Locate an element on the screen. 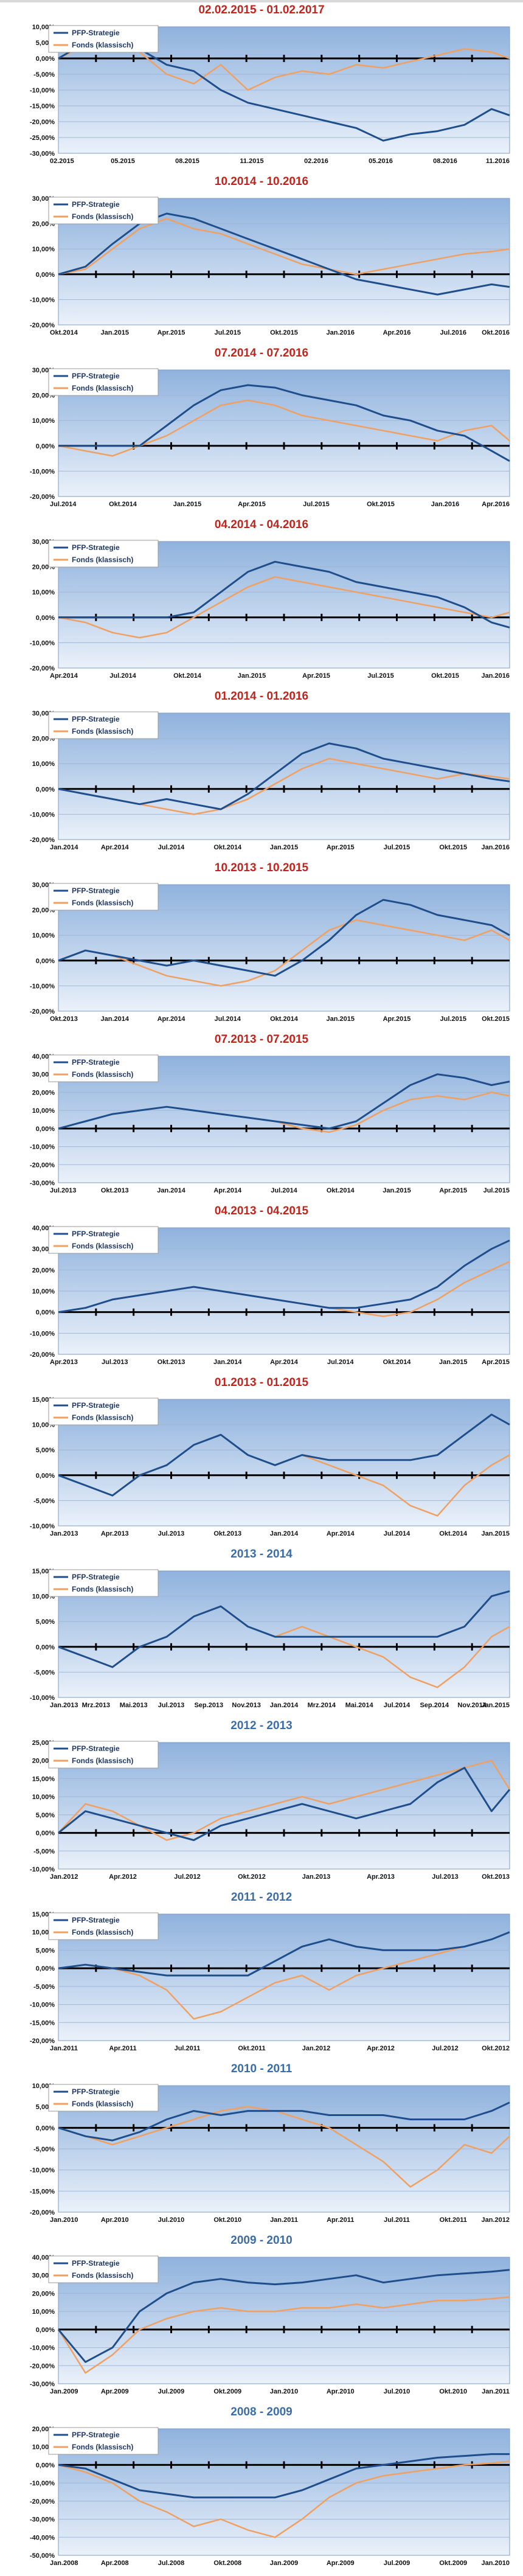 This screenshot has height=2576, width=523. x-tick-label: Jan.2011 is located at coordinates (496, 2391).